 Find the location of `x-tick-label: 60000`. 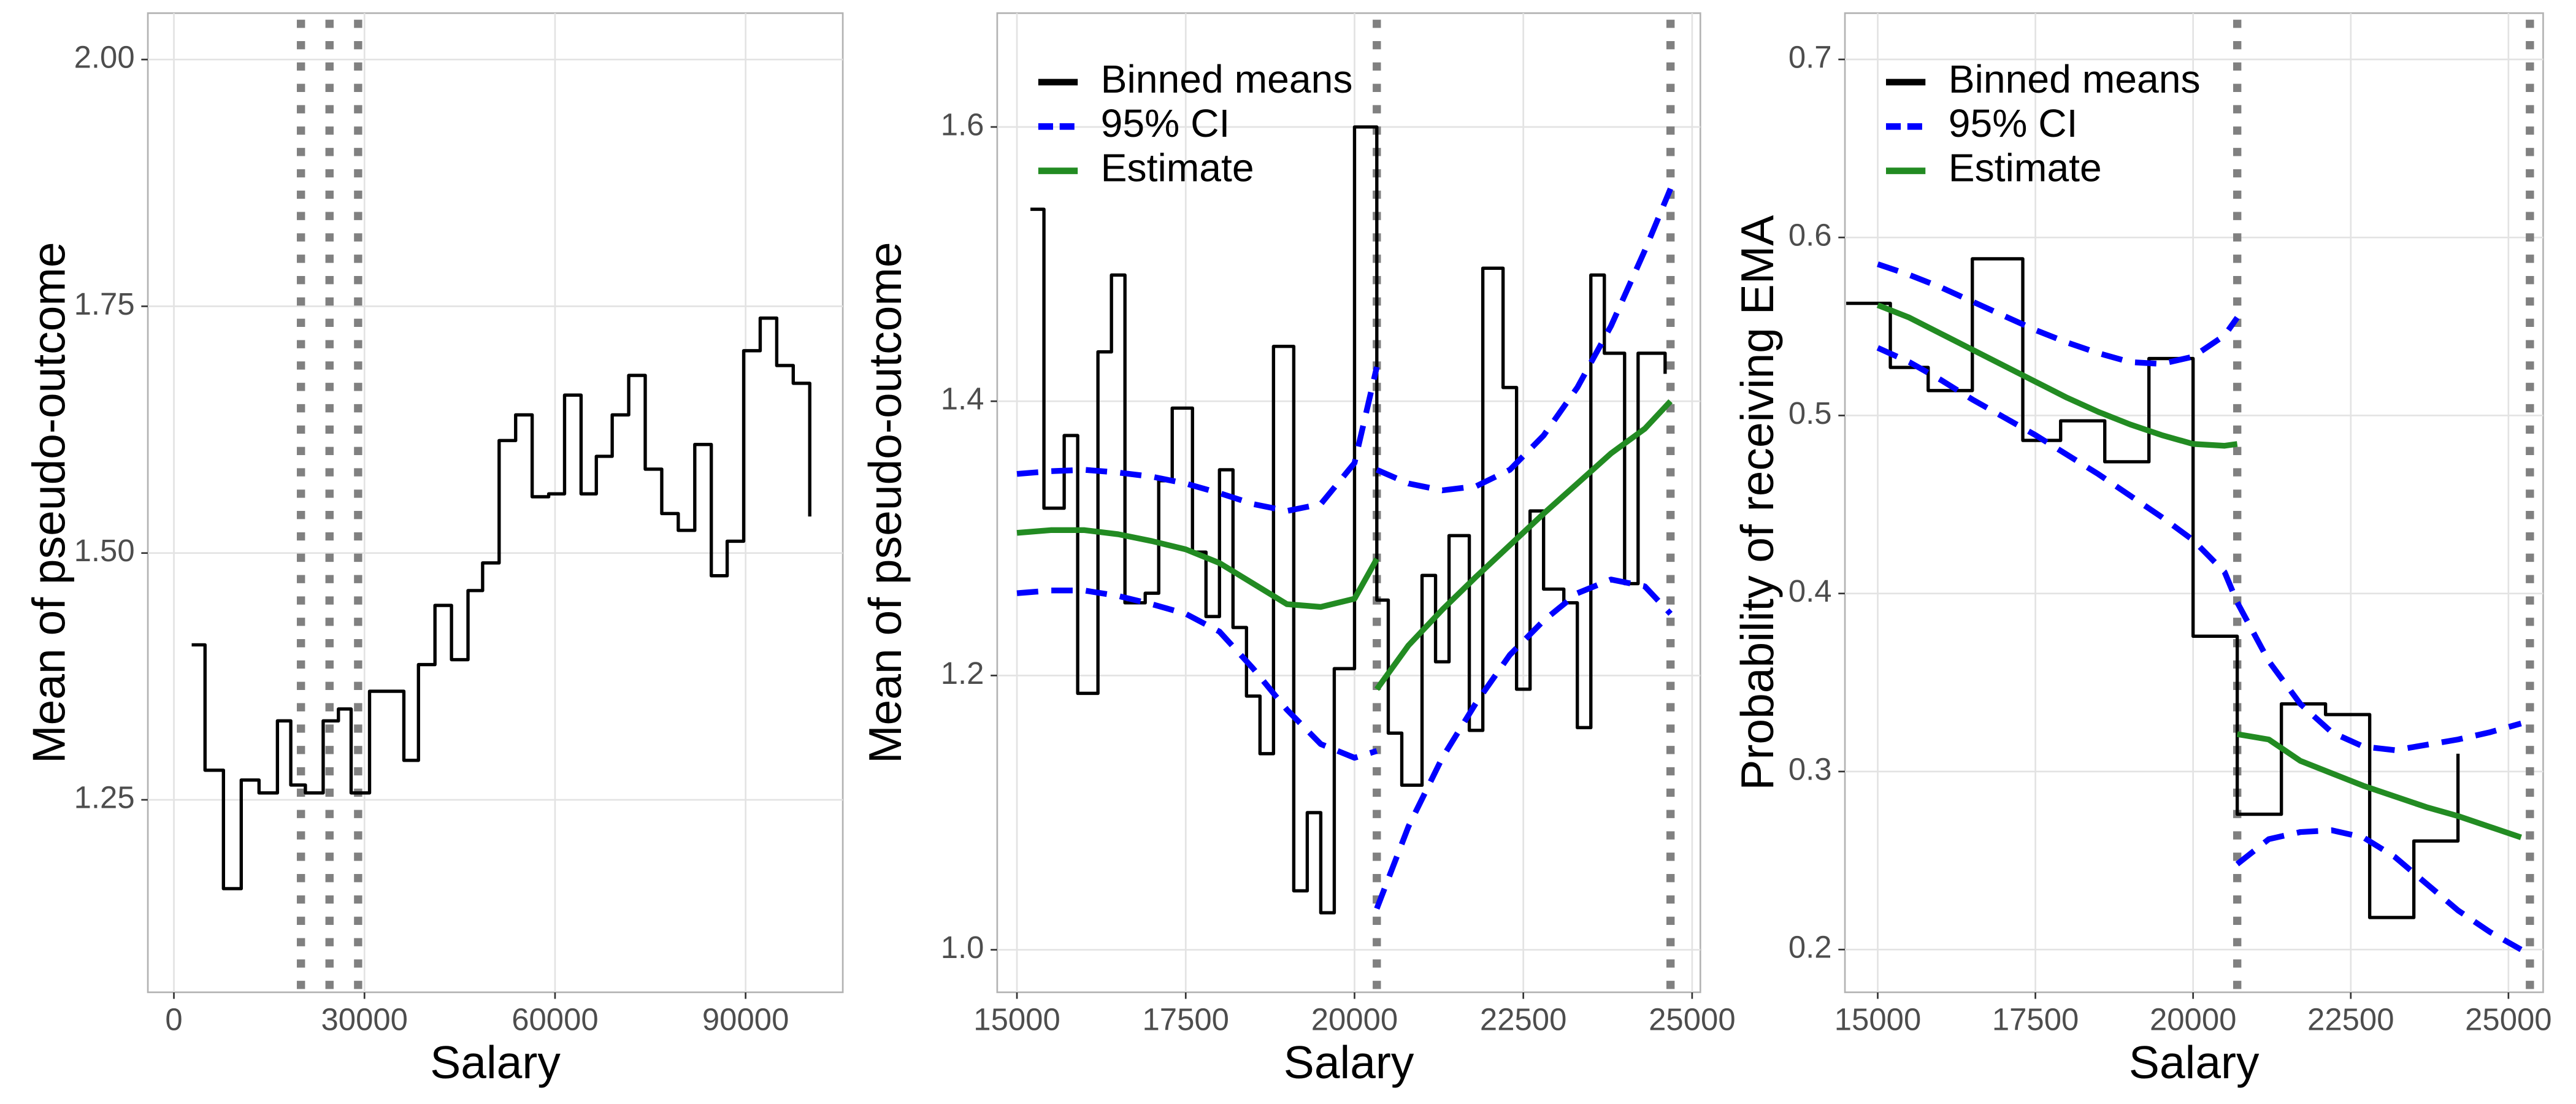

x-tick-label: 60000 is located at coordinates (555, 1019).